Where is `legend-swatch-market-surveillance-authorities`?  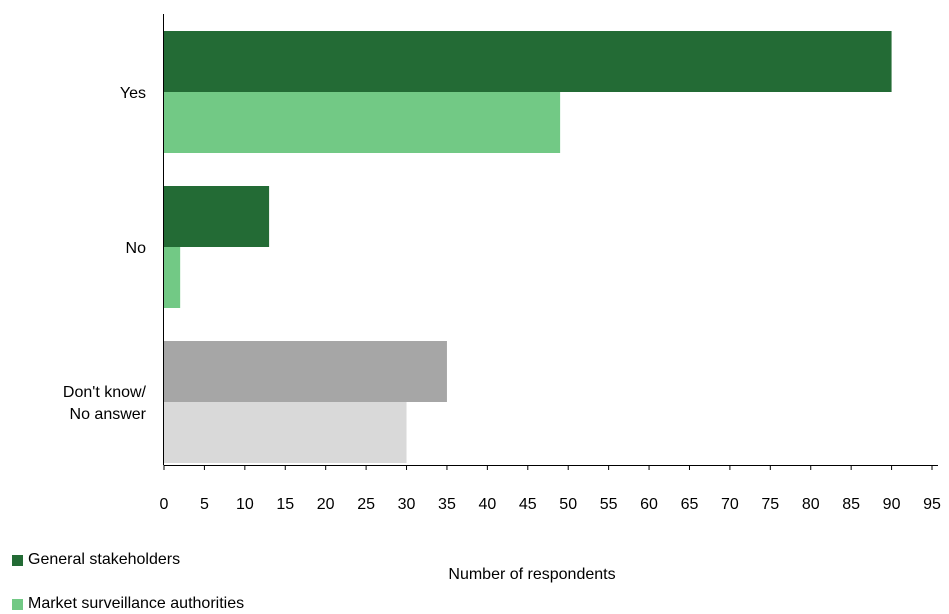 legend-swatch-market-surveillance-authorities is located at coordinates (17, 604).